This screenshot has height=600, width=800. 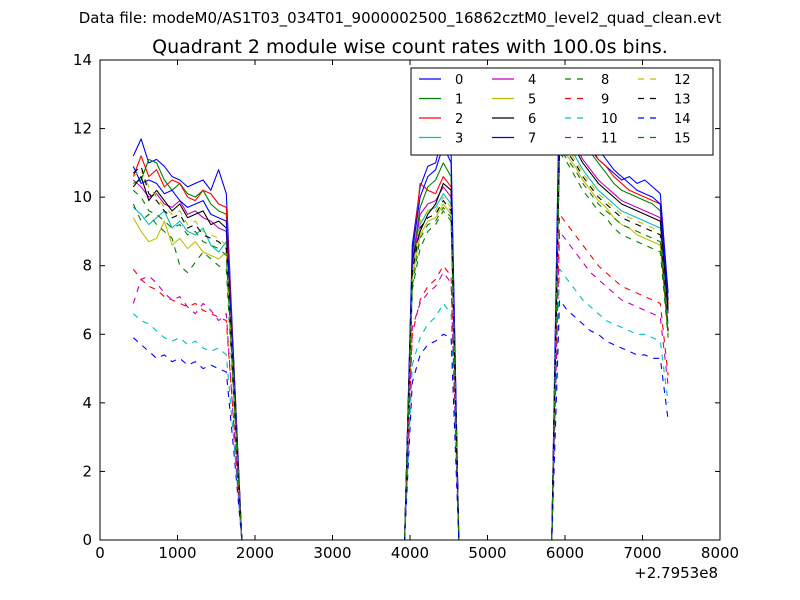 What do you see at coordinates (87, 334) in the screenshot?
I see `y-tick-label: 6` at bounding box center [87, 334].